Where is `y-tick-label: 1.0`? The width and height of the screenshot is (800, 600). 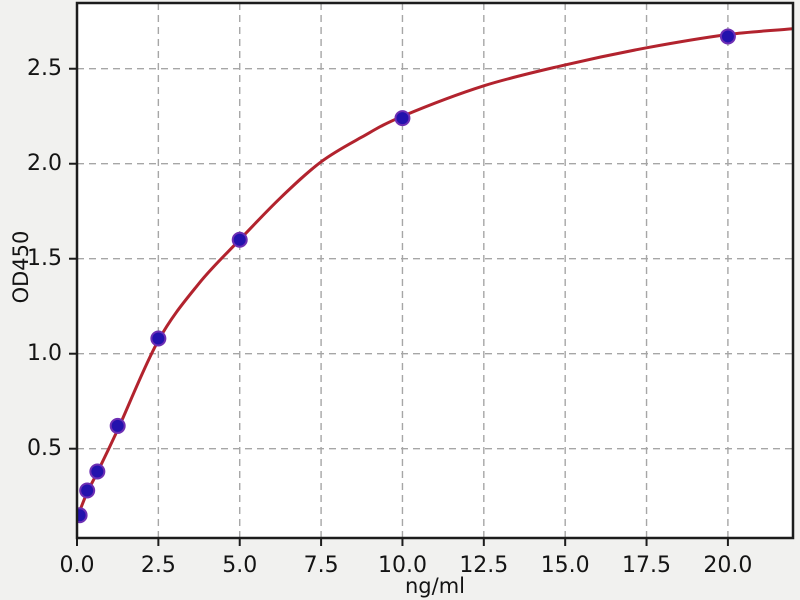 y-tick-label: 1.0 is located at coordinates (44, 353).